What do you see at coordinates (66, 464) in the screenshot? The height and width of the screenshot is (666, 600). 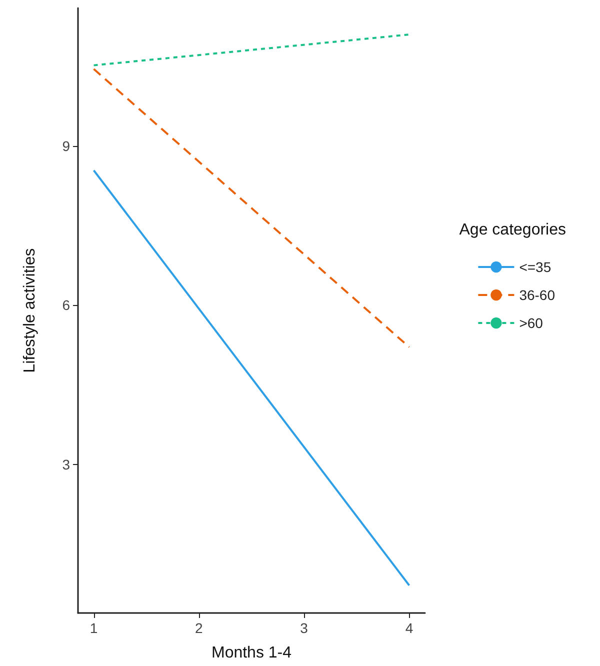 I see `y-tick-label: 3` at bounding box center [66, 464].